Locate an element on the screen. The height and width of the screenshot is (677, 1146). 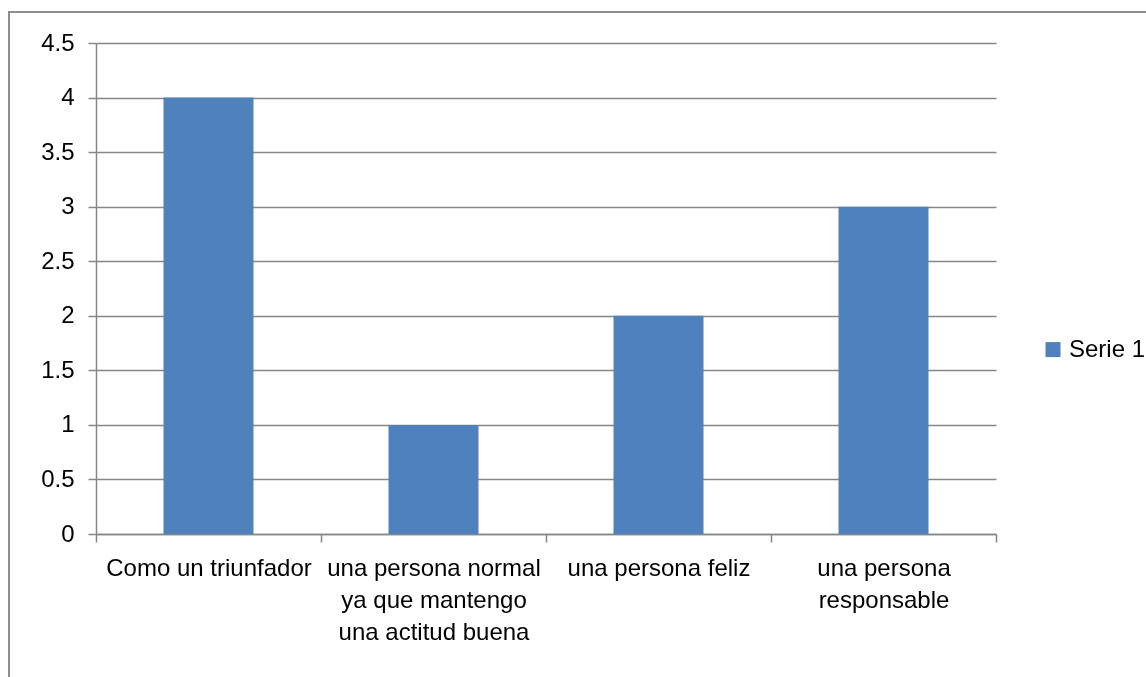
x-tick-label: Como un triunfador is located at coordinates (209, 567).